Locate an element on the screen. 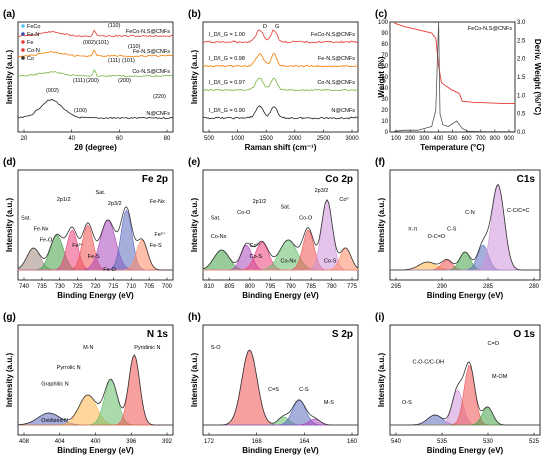 The width and height of the screenshot is (553, 465). y-tick-label: 60 is located at coordinates (384, 67).